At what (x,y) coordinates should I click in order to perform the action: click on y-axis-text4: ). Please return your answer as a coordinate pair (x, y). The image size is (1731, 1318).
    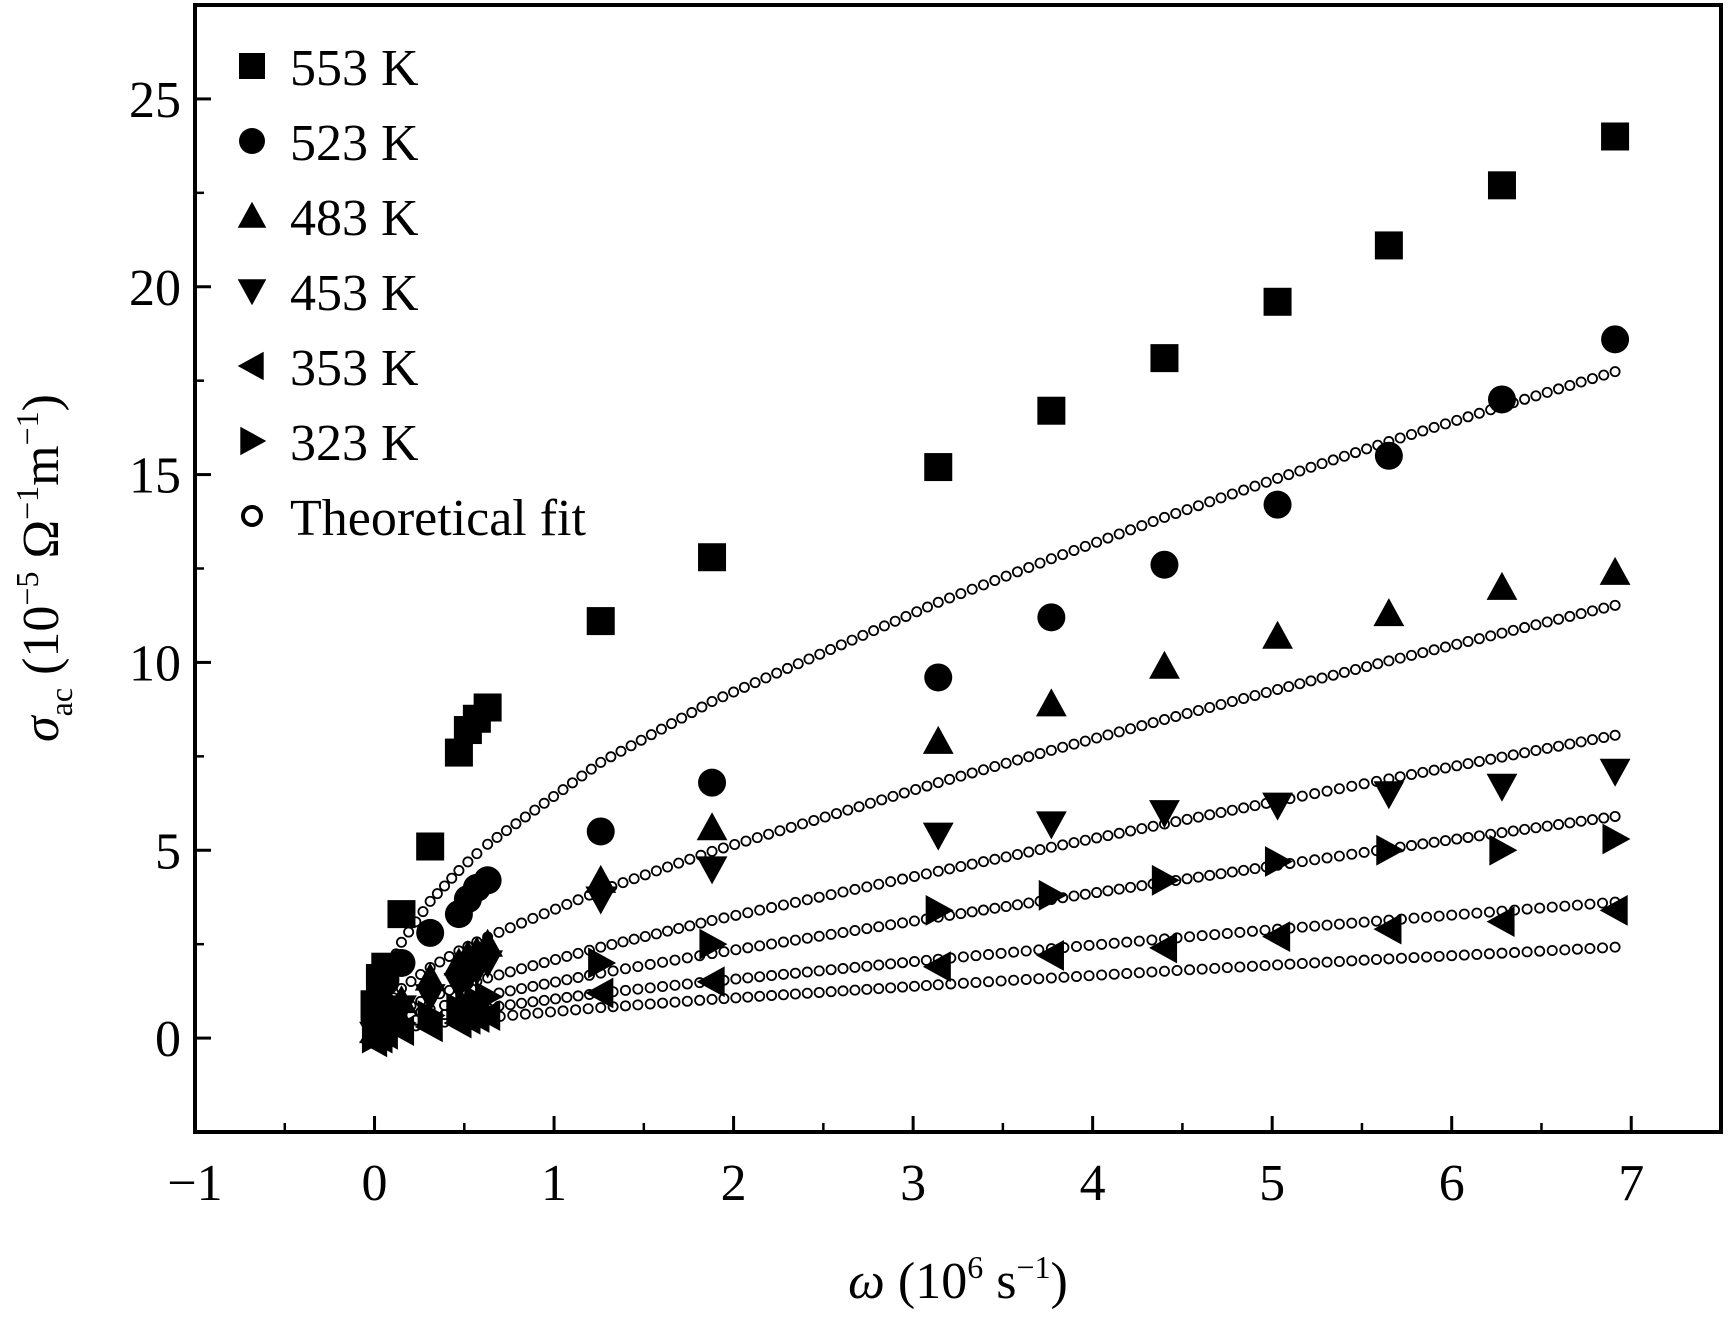
    Looking at the image, I should click on (41, 402).